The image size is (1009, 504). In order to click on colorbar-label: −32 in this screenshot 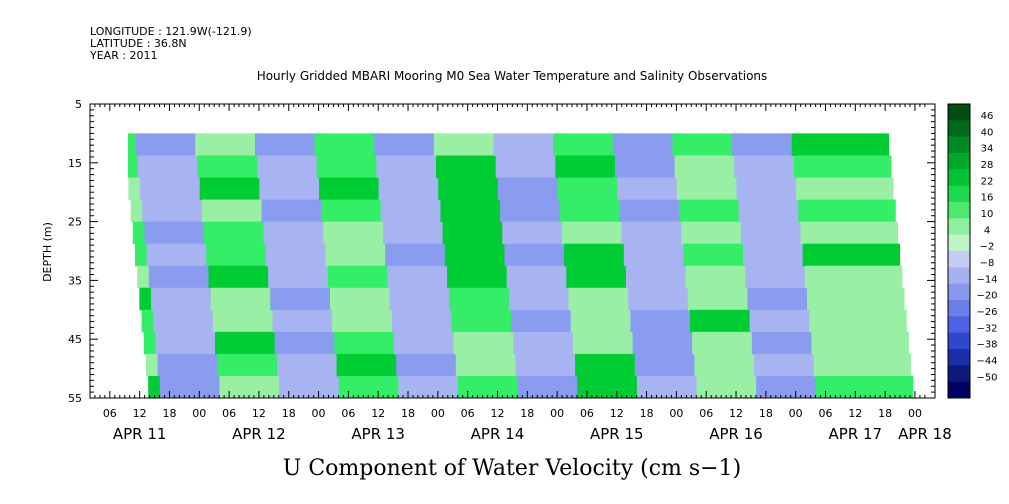, I will do `click(986, 328)`.